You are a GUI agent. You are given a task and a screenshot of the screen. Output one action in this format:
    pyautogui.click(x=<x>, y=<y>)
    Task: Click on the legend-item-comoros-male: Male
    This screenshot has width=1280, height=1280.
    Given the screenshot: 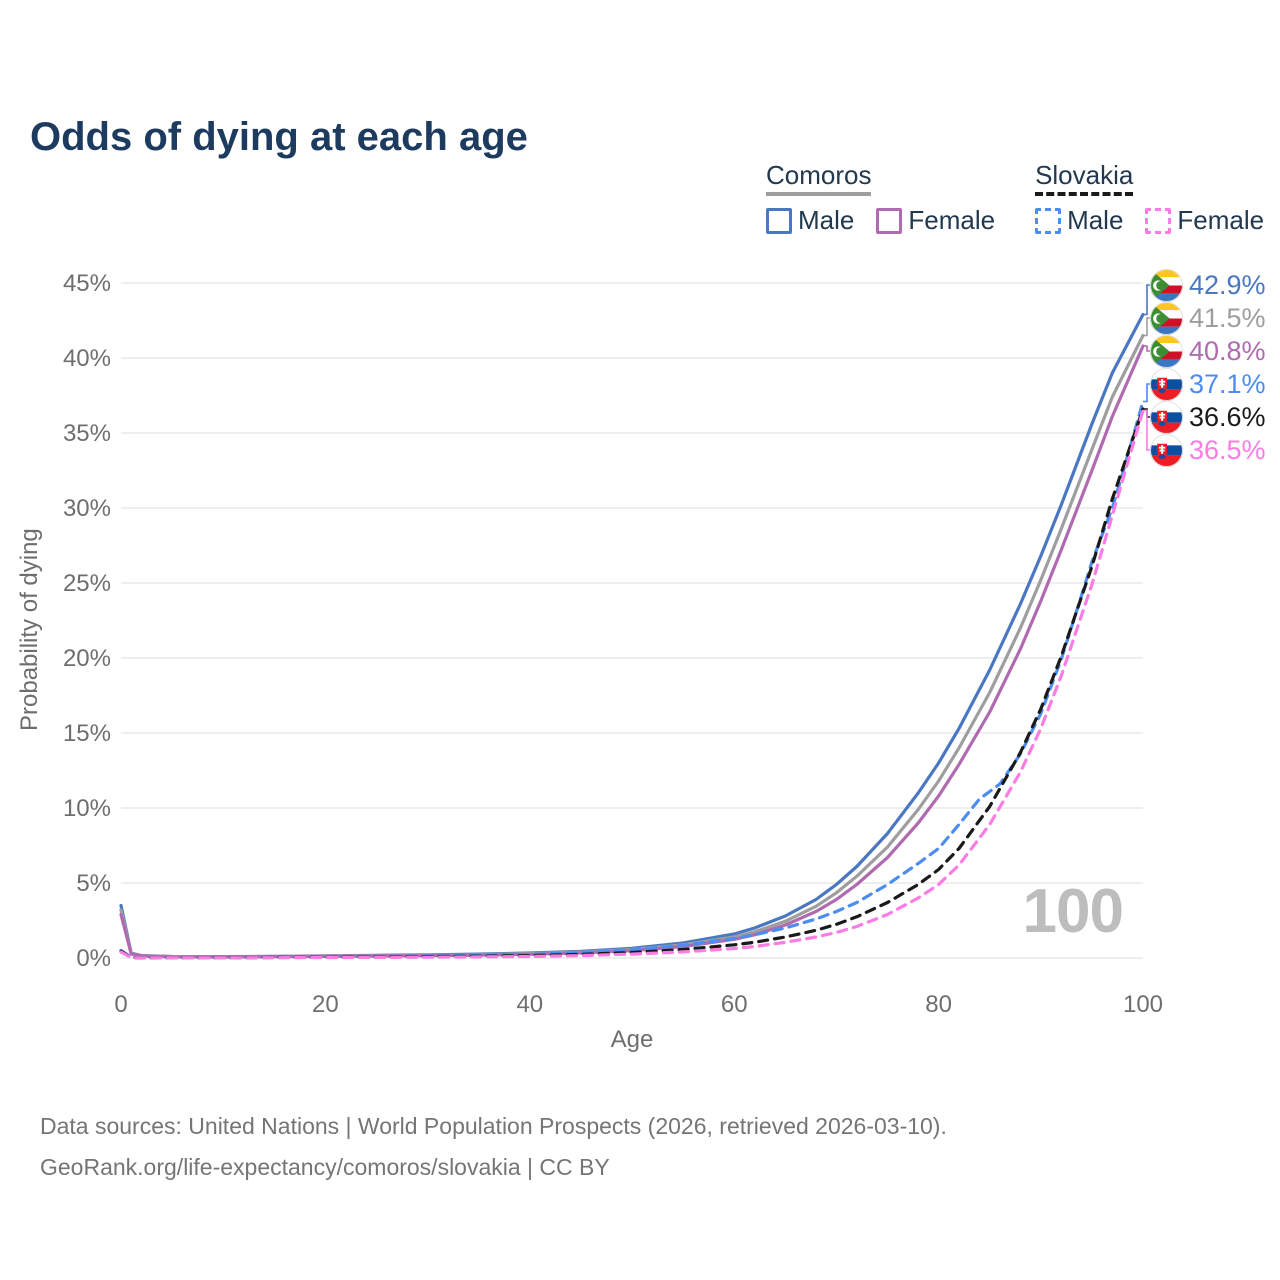 What is the action you would take?
    pyautogui.click(x=810, y=220)
    